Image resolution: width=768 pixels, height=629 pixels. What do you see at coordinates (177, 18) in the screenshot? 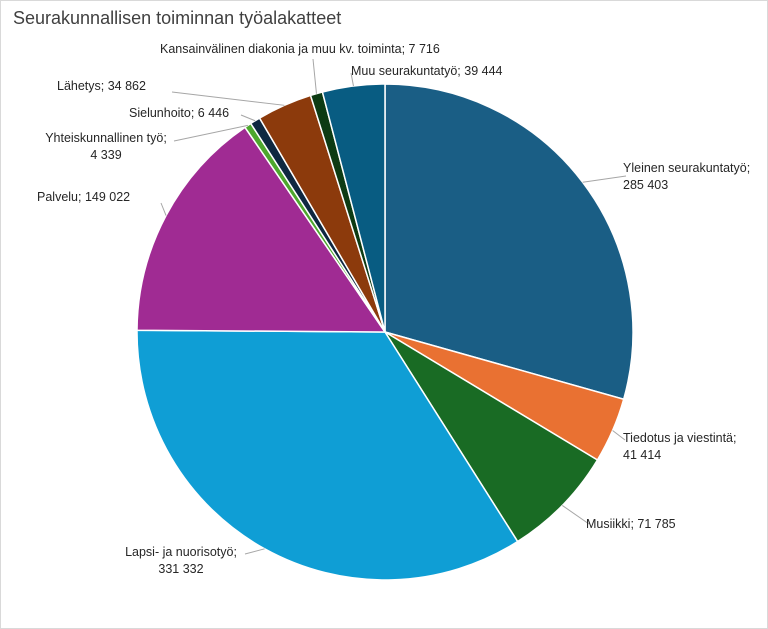
I see `chart-title: Seurakunnallisen toiminnan työalakatteet` at bounding box center [177, 18].